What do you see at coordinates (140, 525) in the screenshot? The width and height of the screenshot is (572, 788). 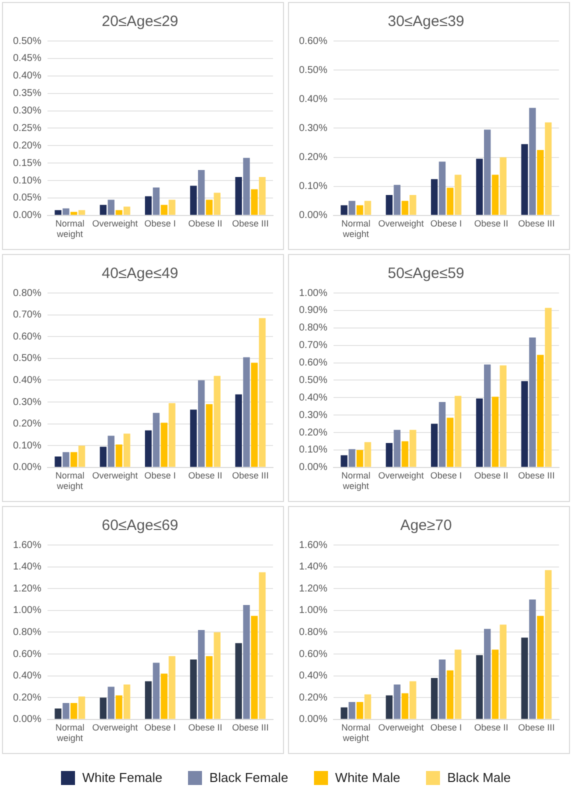 I see `chart-title: 60≤Age≤69` at bounding box center [140, 525].